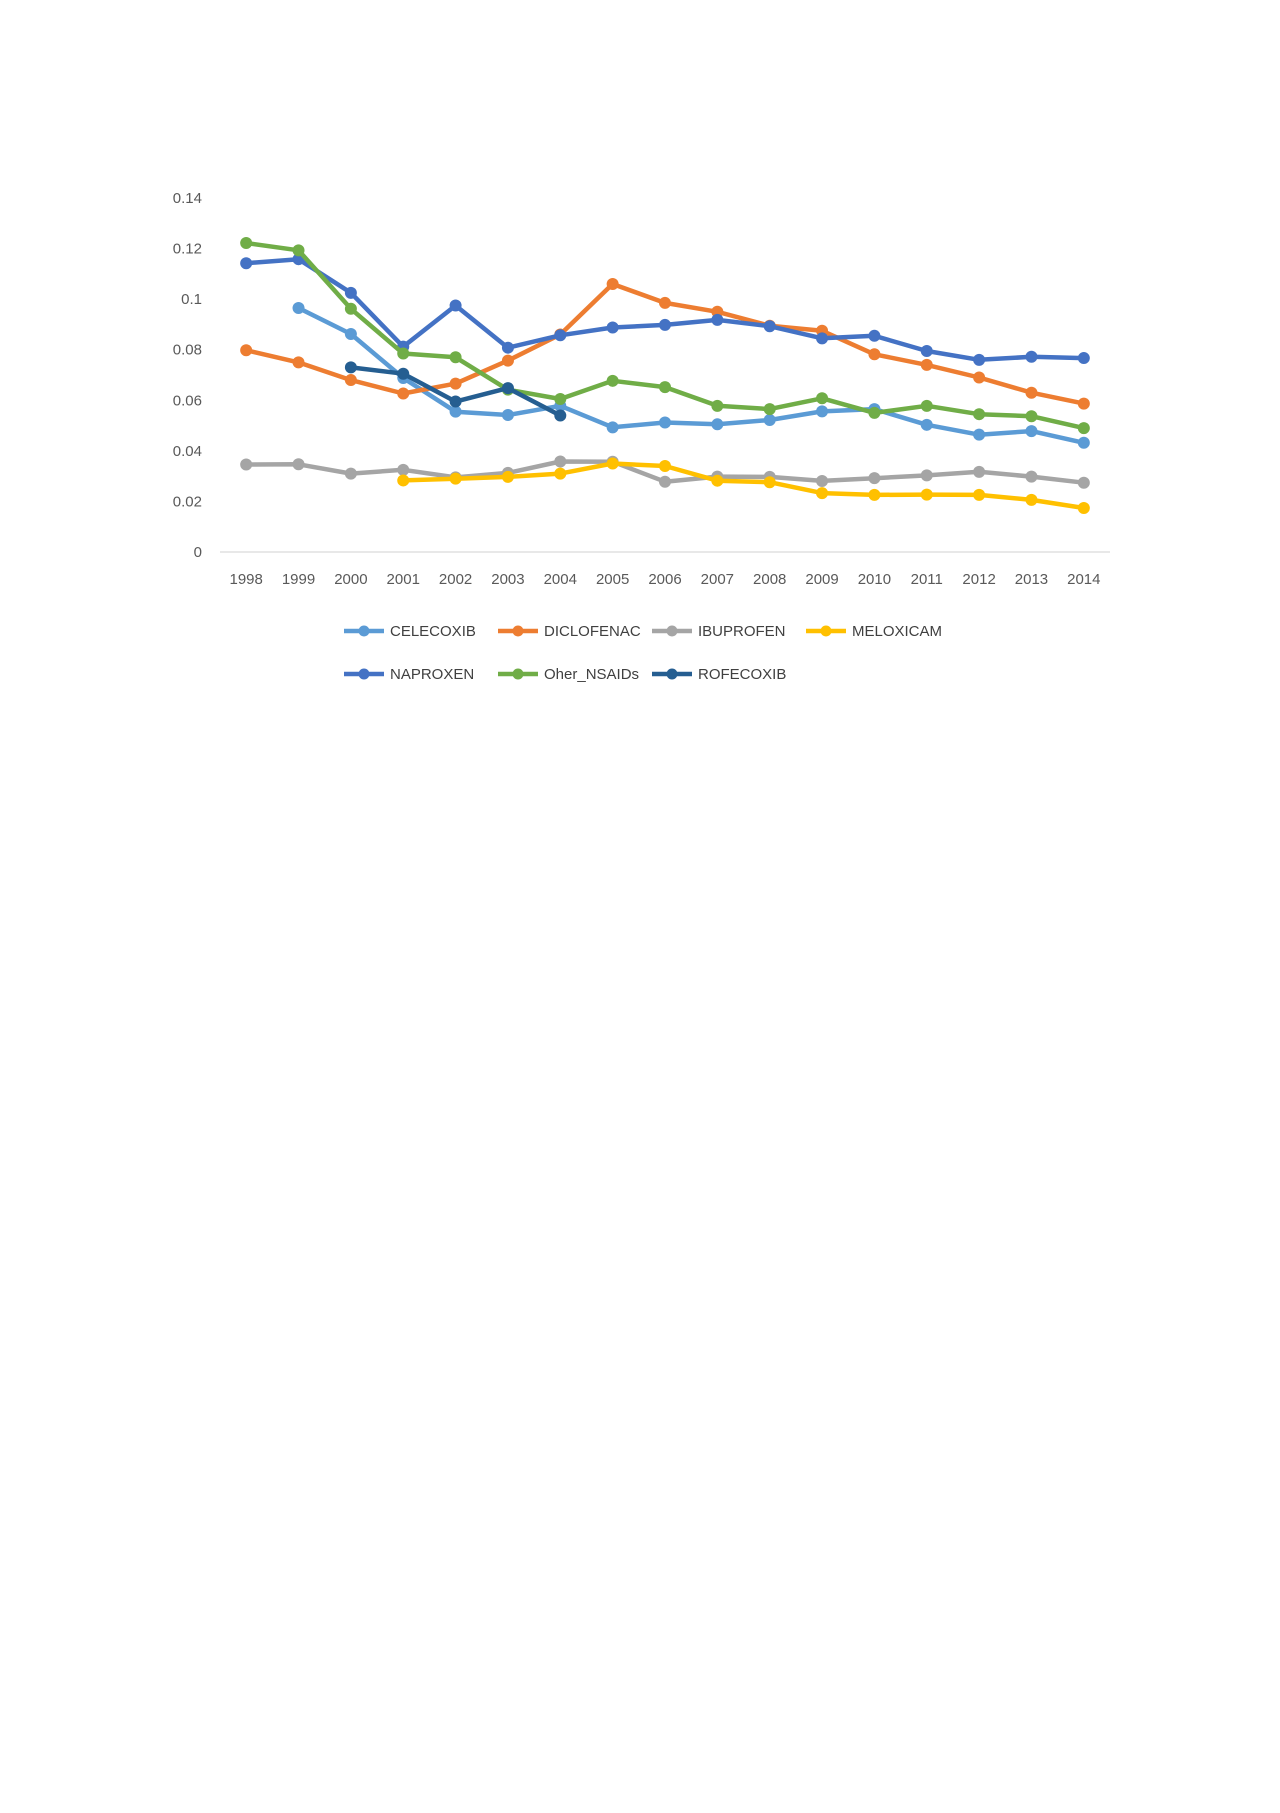 The height and width of the screenshot is (1813, 1280). Describe the element at coordinates (350, 579) in the screenshot. I see `x-tick-label: 2000` at that location.